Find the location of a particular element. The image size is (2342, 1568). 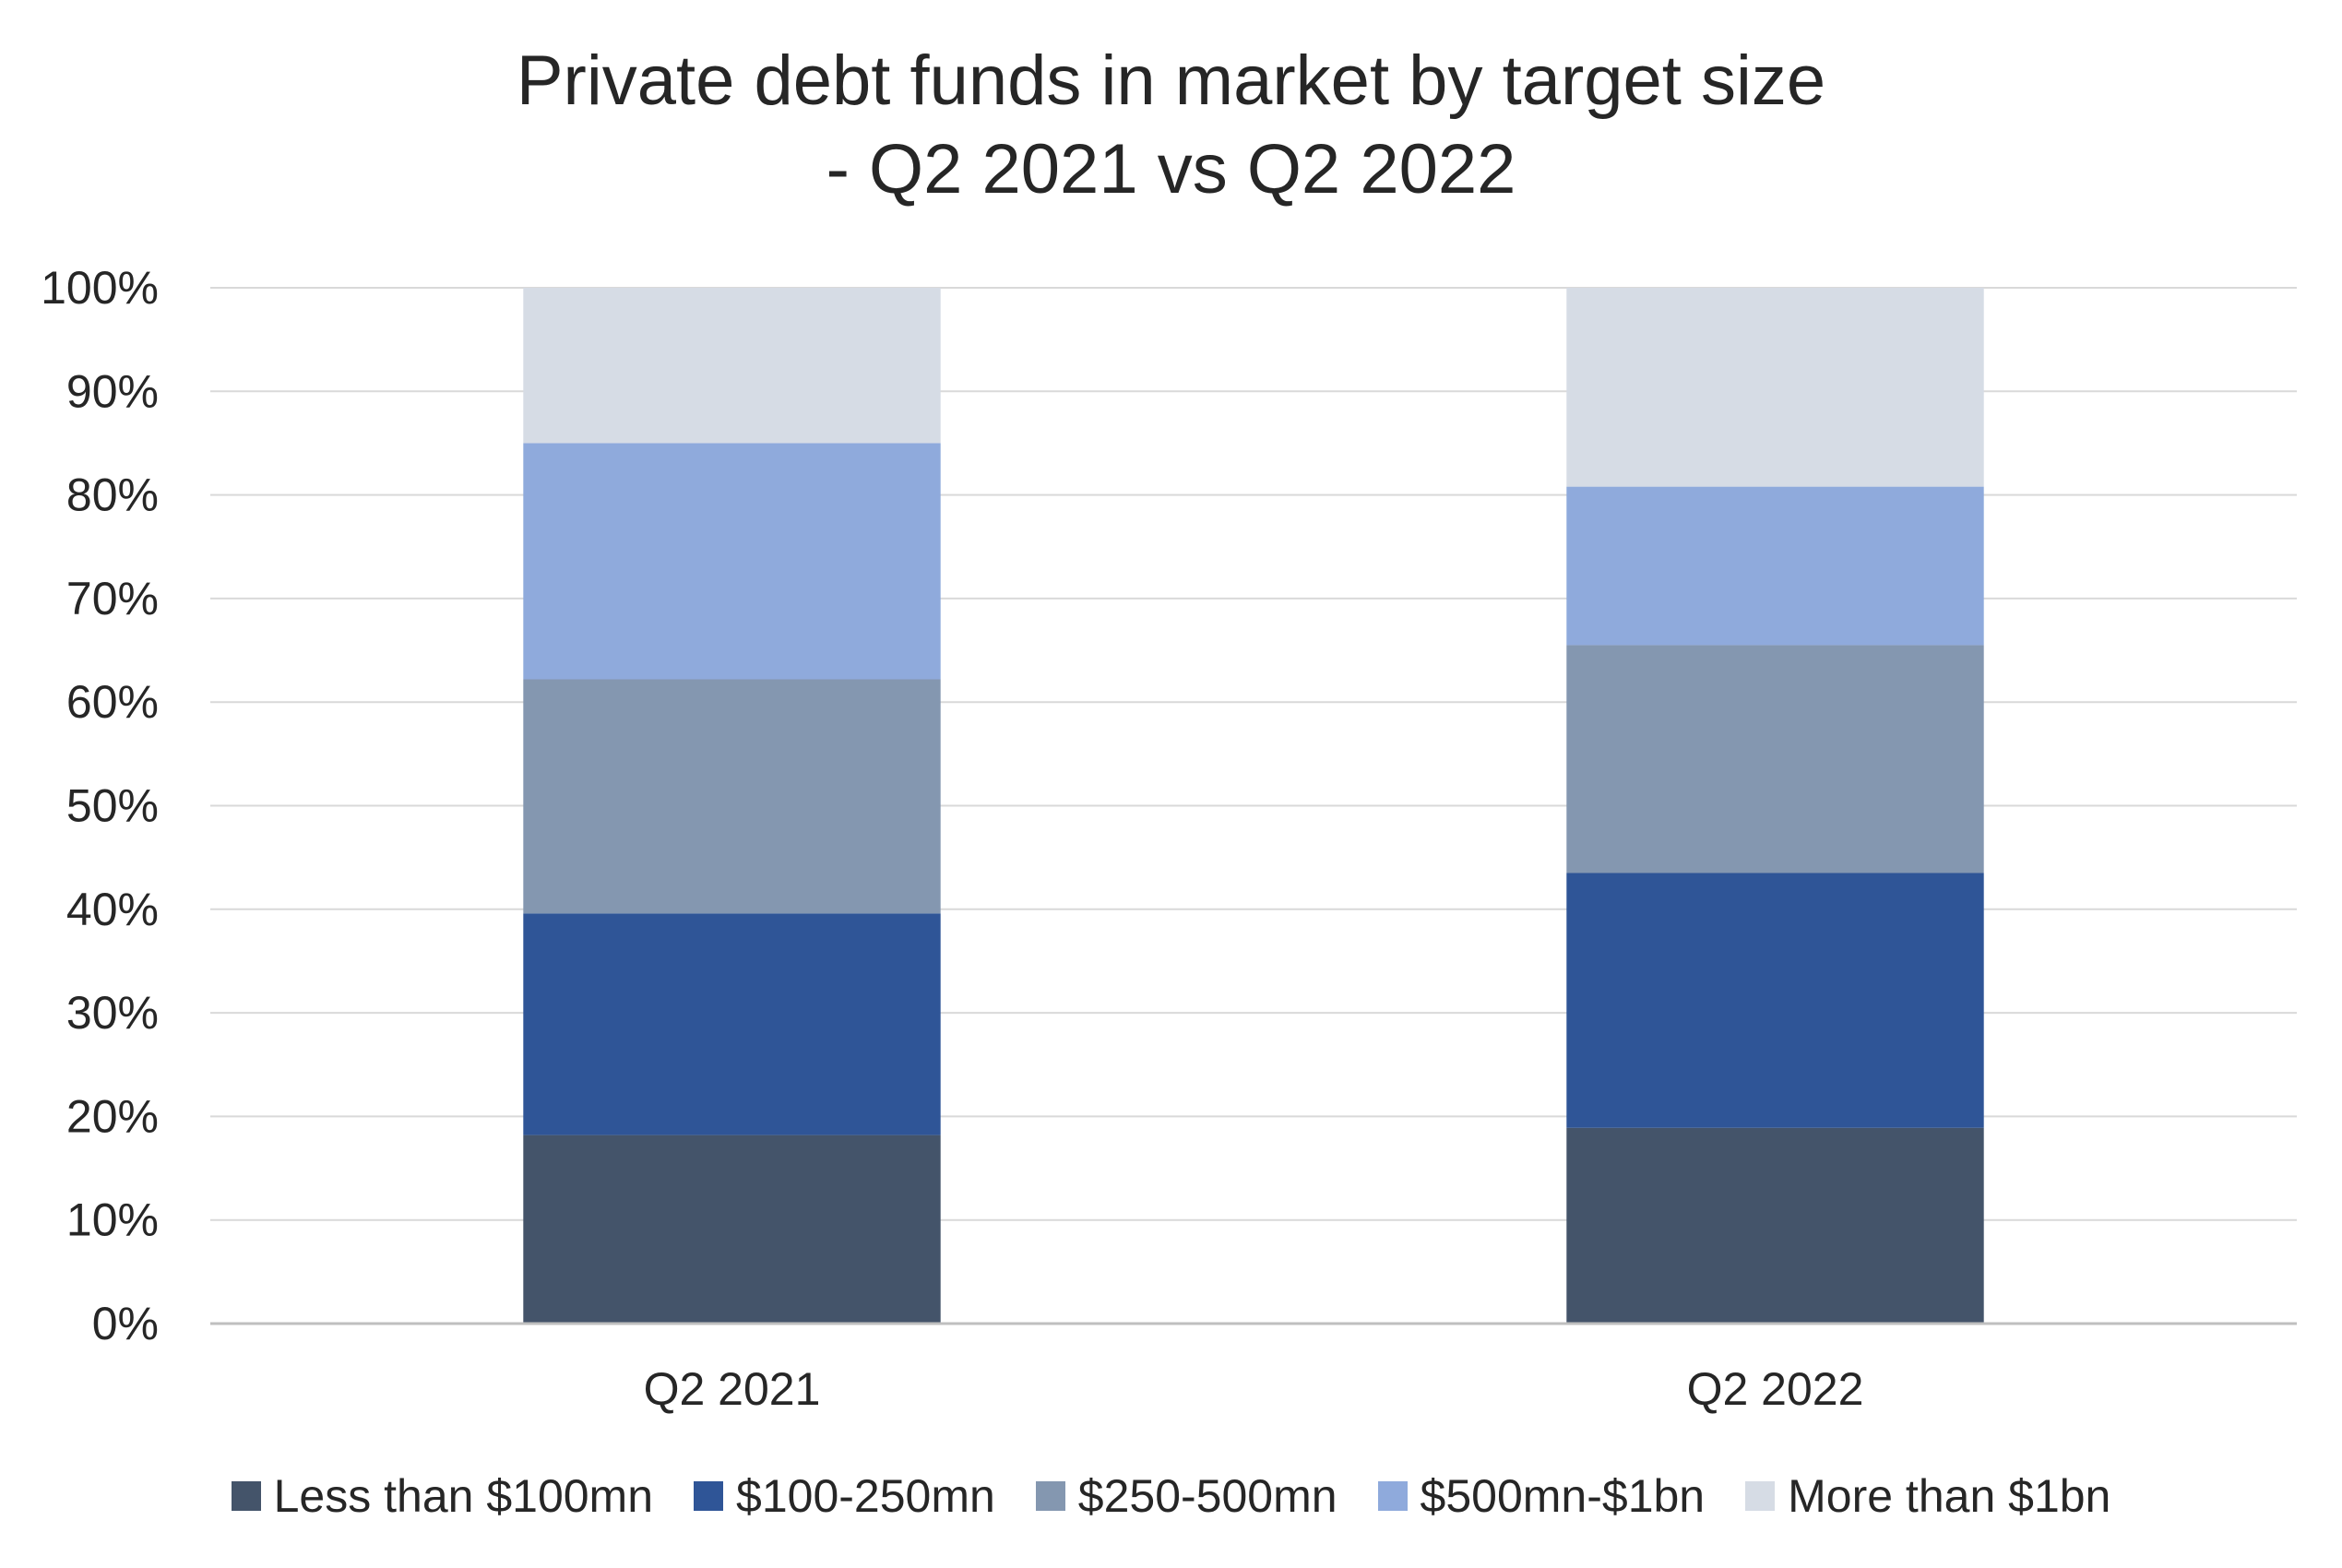

legend-label: Less than $100mn is located at coordinates (463, 1496).